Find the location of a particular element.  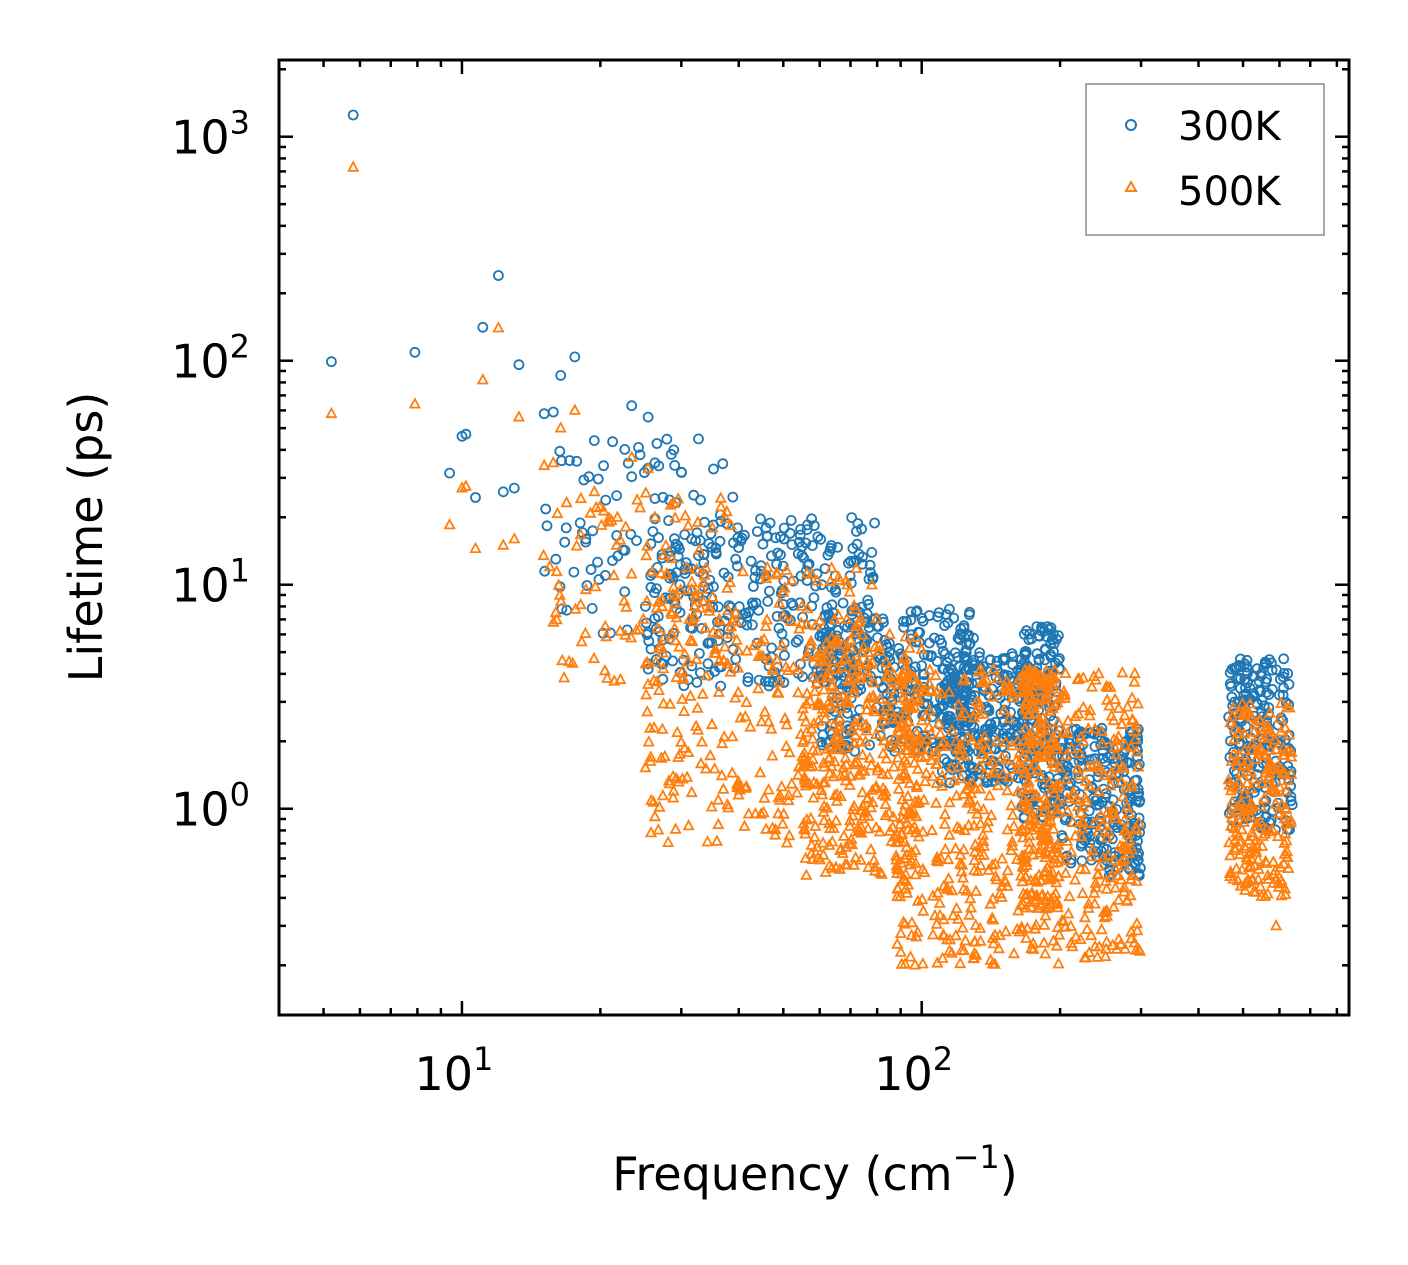

y-tick-label: 100 is located at coordinates (210, 806).